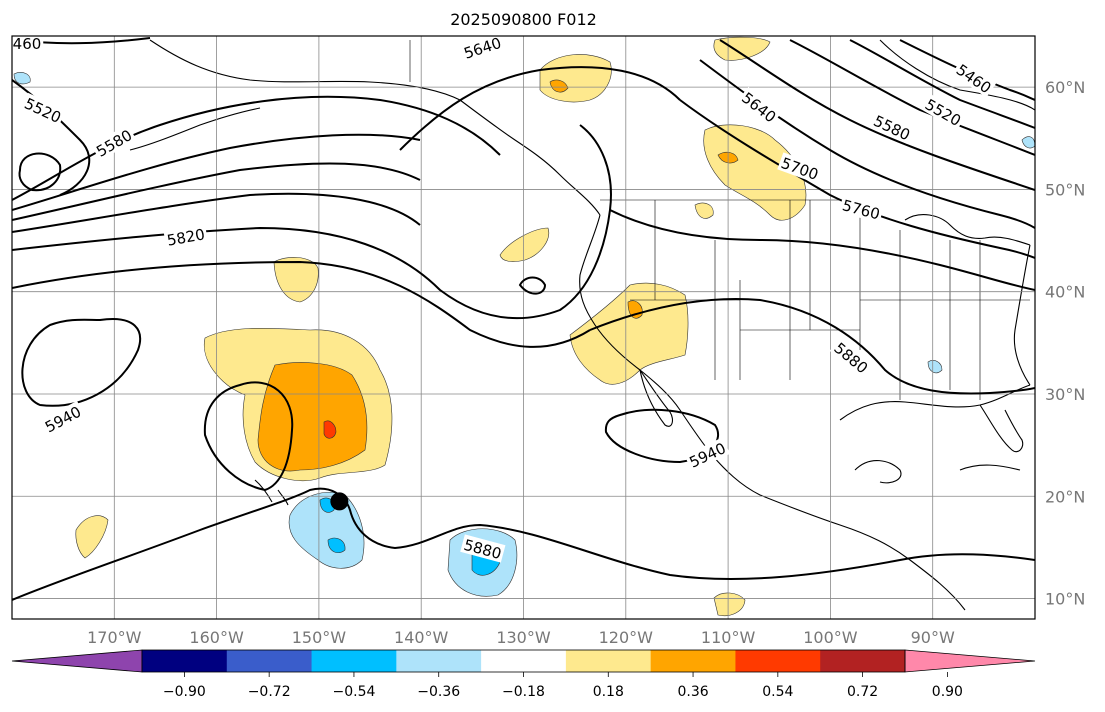 Image resolution: width=1105 pixels, height=712 pixels. What do you see at coordinates (375, 127) in the screenshot?
I see `coastline-alaska` at bounding box center [375, 127].